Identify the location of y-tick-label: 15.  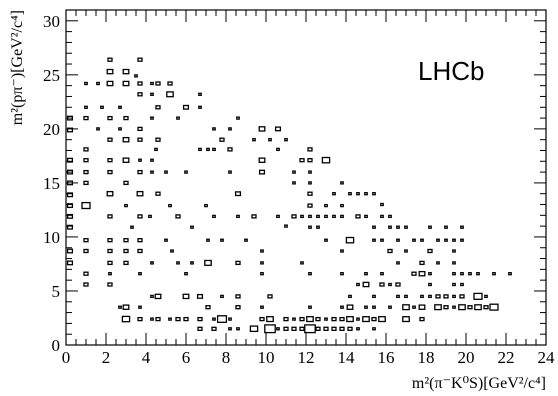
(51, 183).